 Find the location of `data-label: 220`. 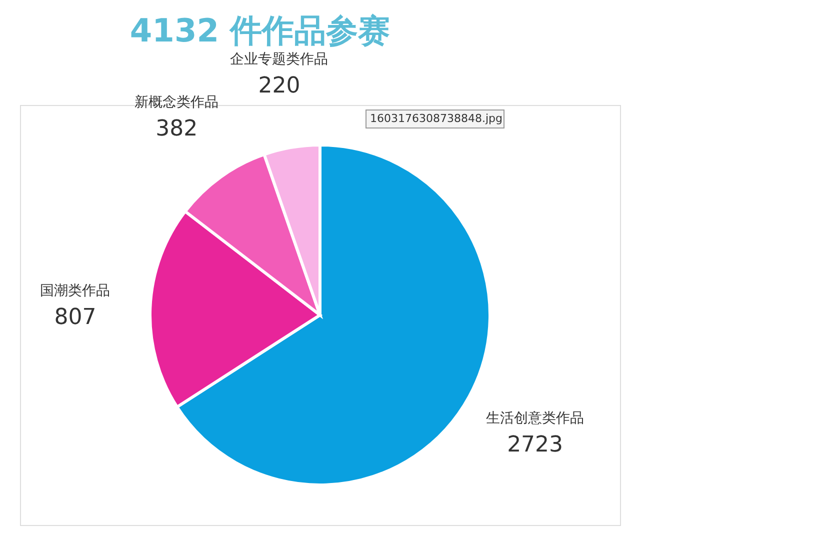

data-label: 220 is located at coordinates (279, 85).